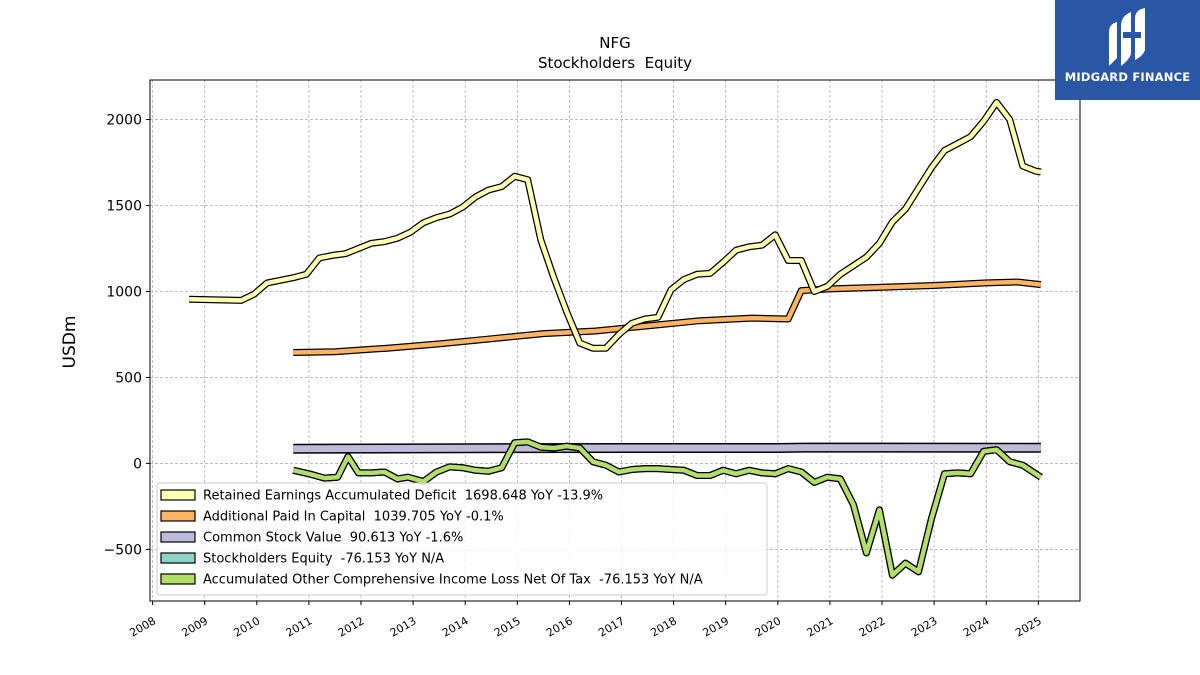 The height and width of the screenshot is (675, 1200). I want to click on y-tick-label: 1500, so click(124, 207).